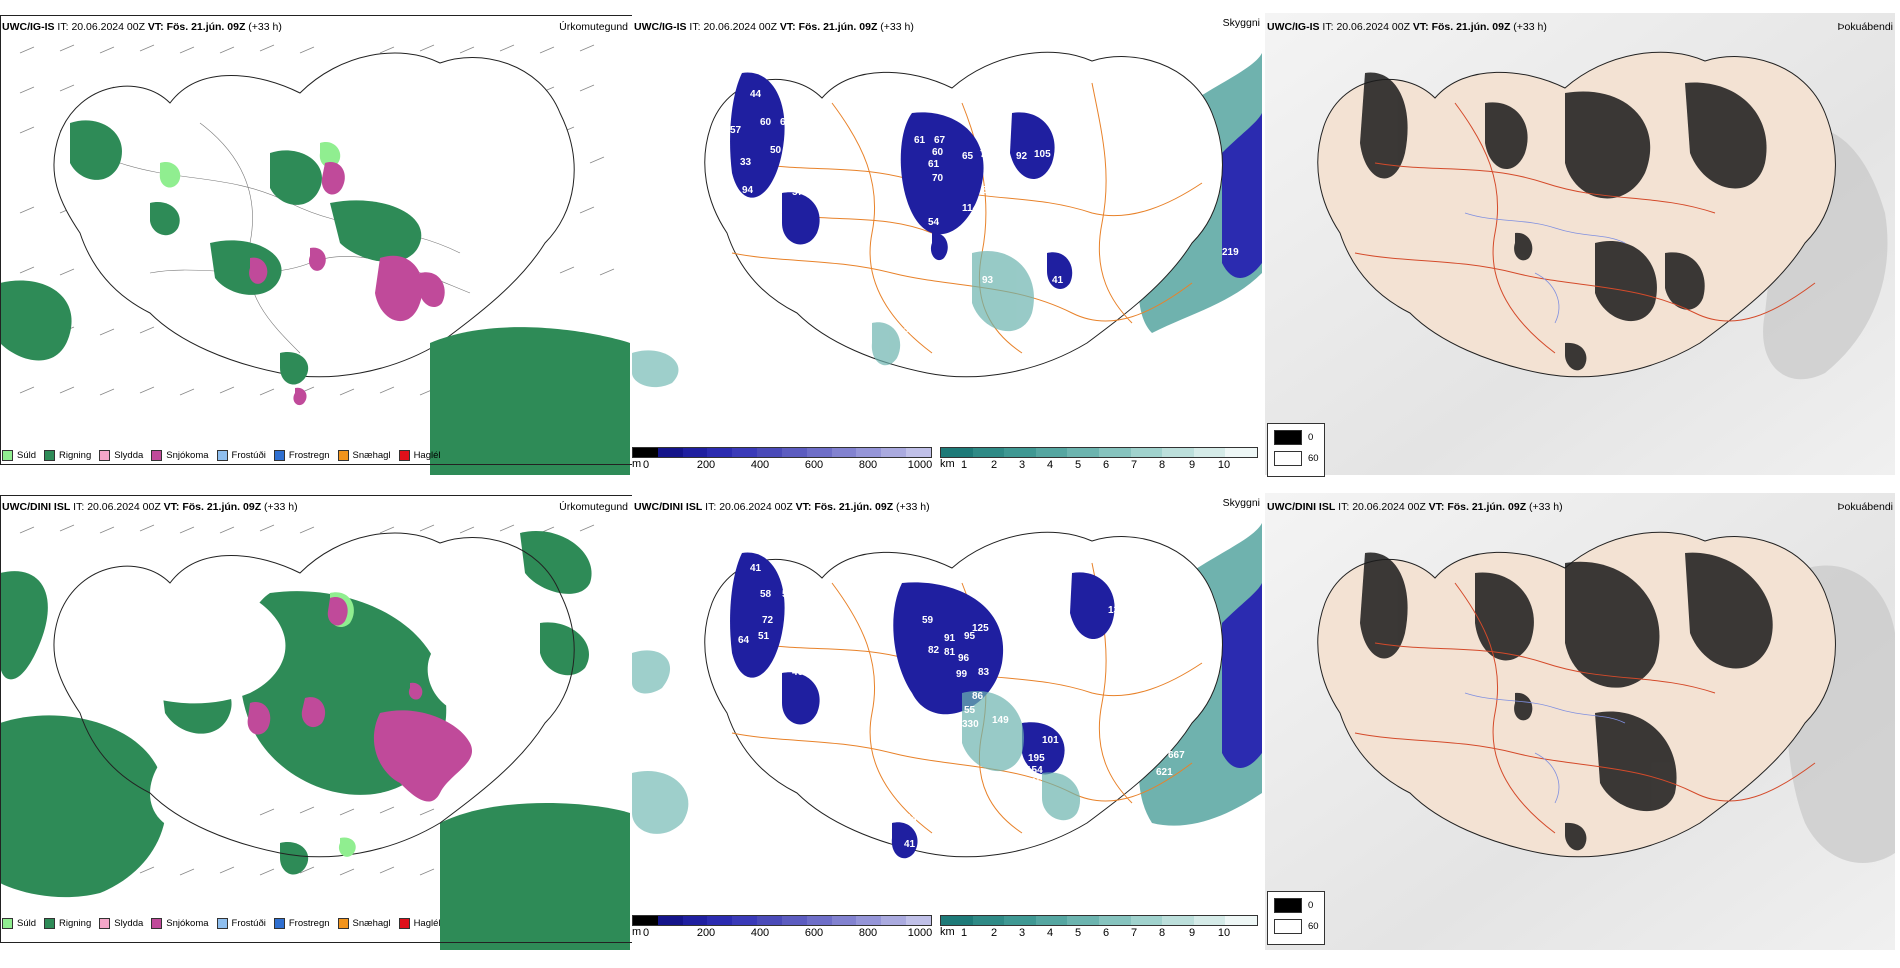  Describe the element at coordinates (978, 696) in the screenshot. I see `svg-text: 86` at that location.